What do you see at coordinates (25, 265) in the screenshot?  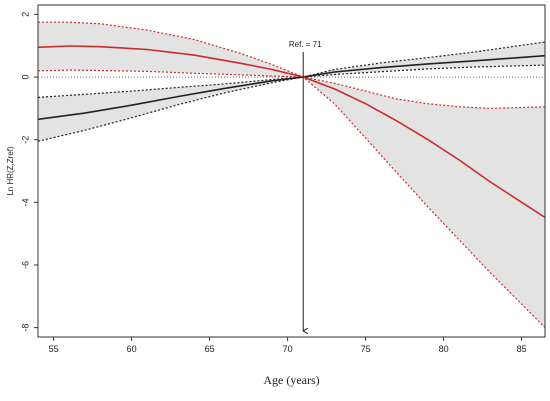 I see `y-tick-label--6: -6` at bounding box center [25, 265].